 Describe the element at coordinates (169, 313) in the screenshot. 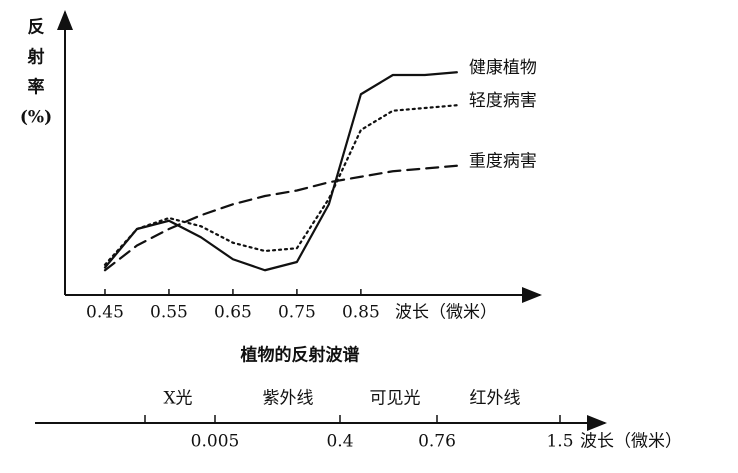

I see `x-tick-label: 0.55` at that location.